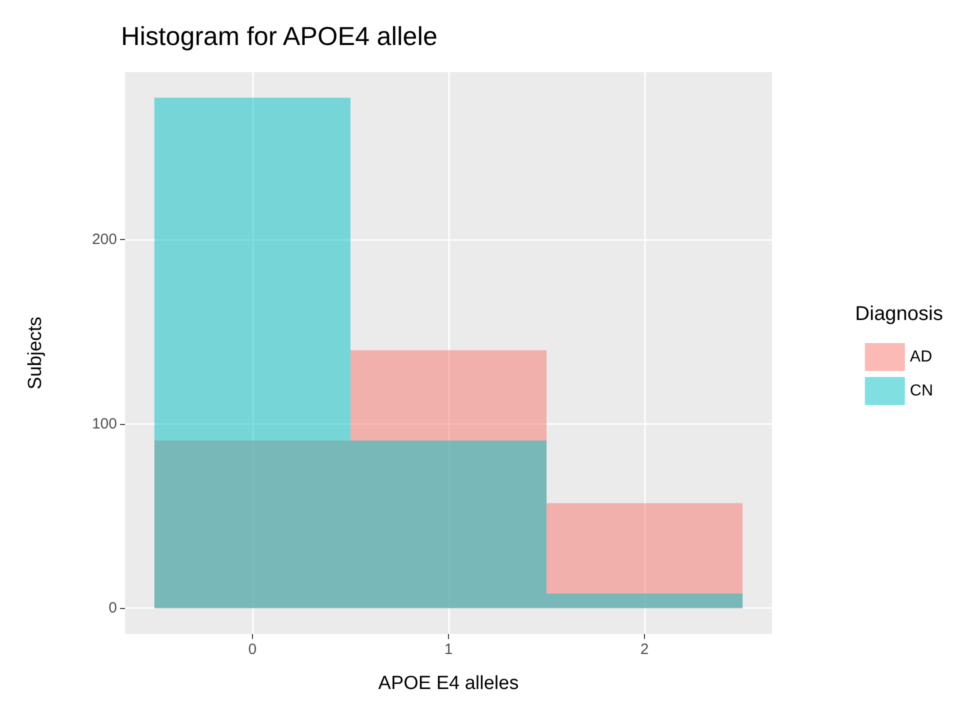 The height and width of the screenshot is (710, 958). I want to click on legend-label: AD, so click(921, 357).